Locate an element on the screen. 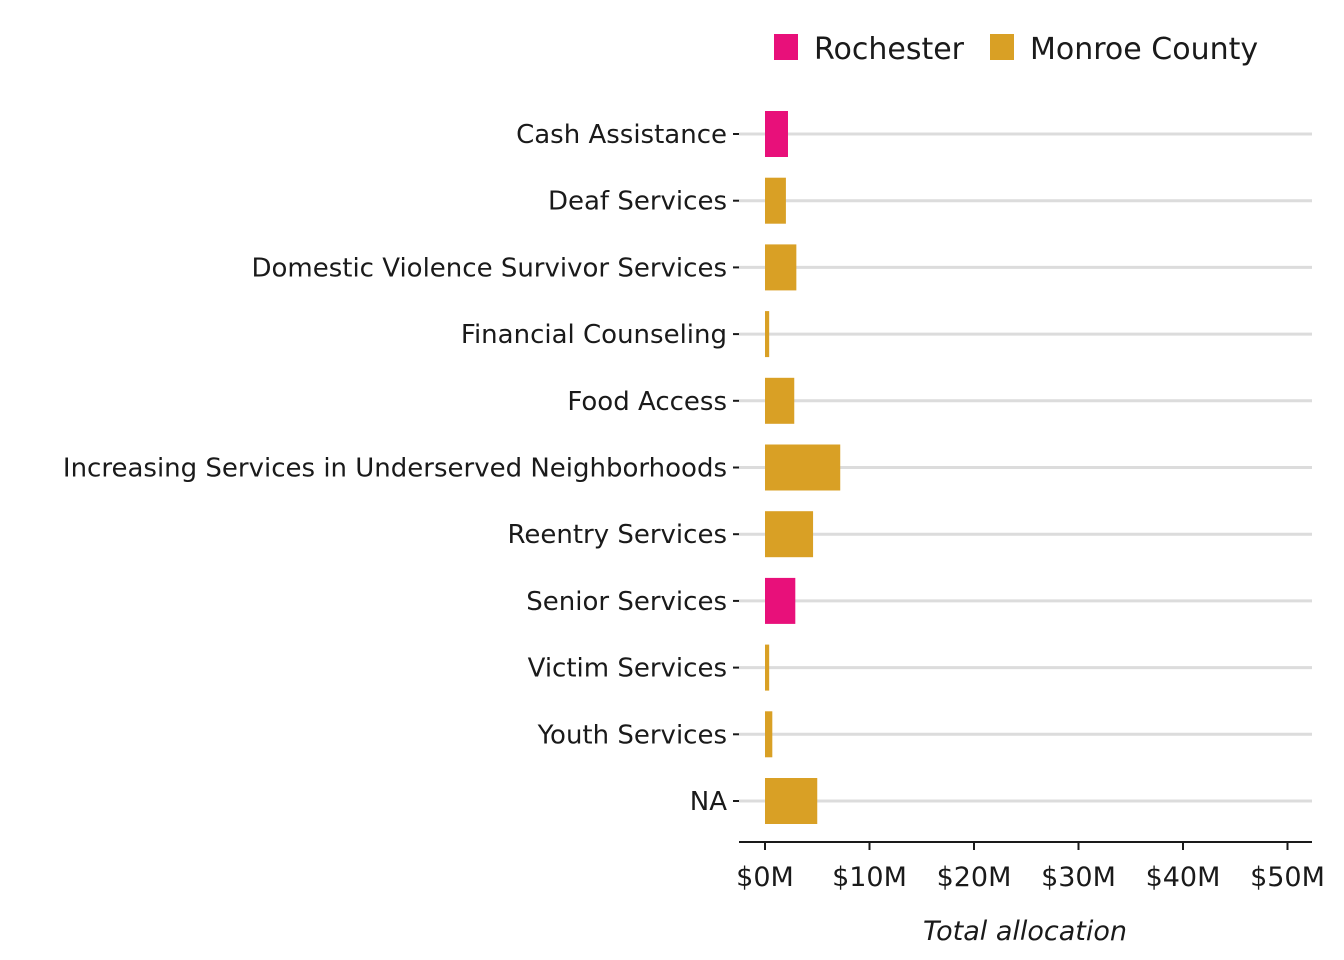 The height and width of the screenshot is (960, 1344). category-label-food-access: Food Access is located at coordinates (647, 402).